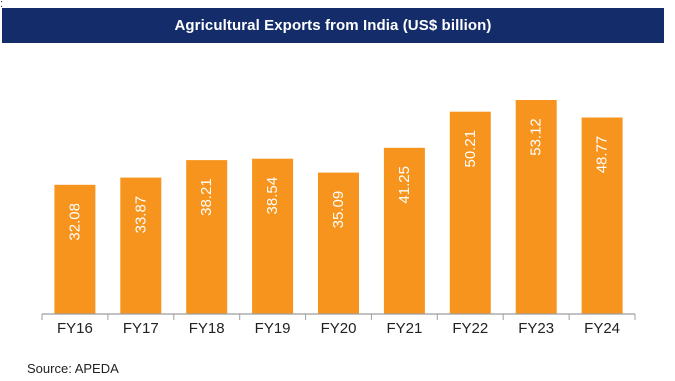 This screenshot has width=675, height=381. What do you see at coordinates (338, 243) in the screenshot?
I see `bar-fy20` at bounding box center [338, 243].